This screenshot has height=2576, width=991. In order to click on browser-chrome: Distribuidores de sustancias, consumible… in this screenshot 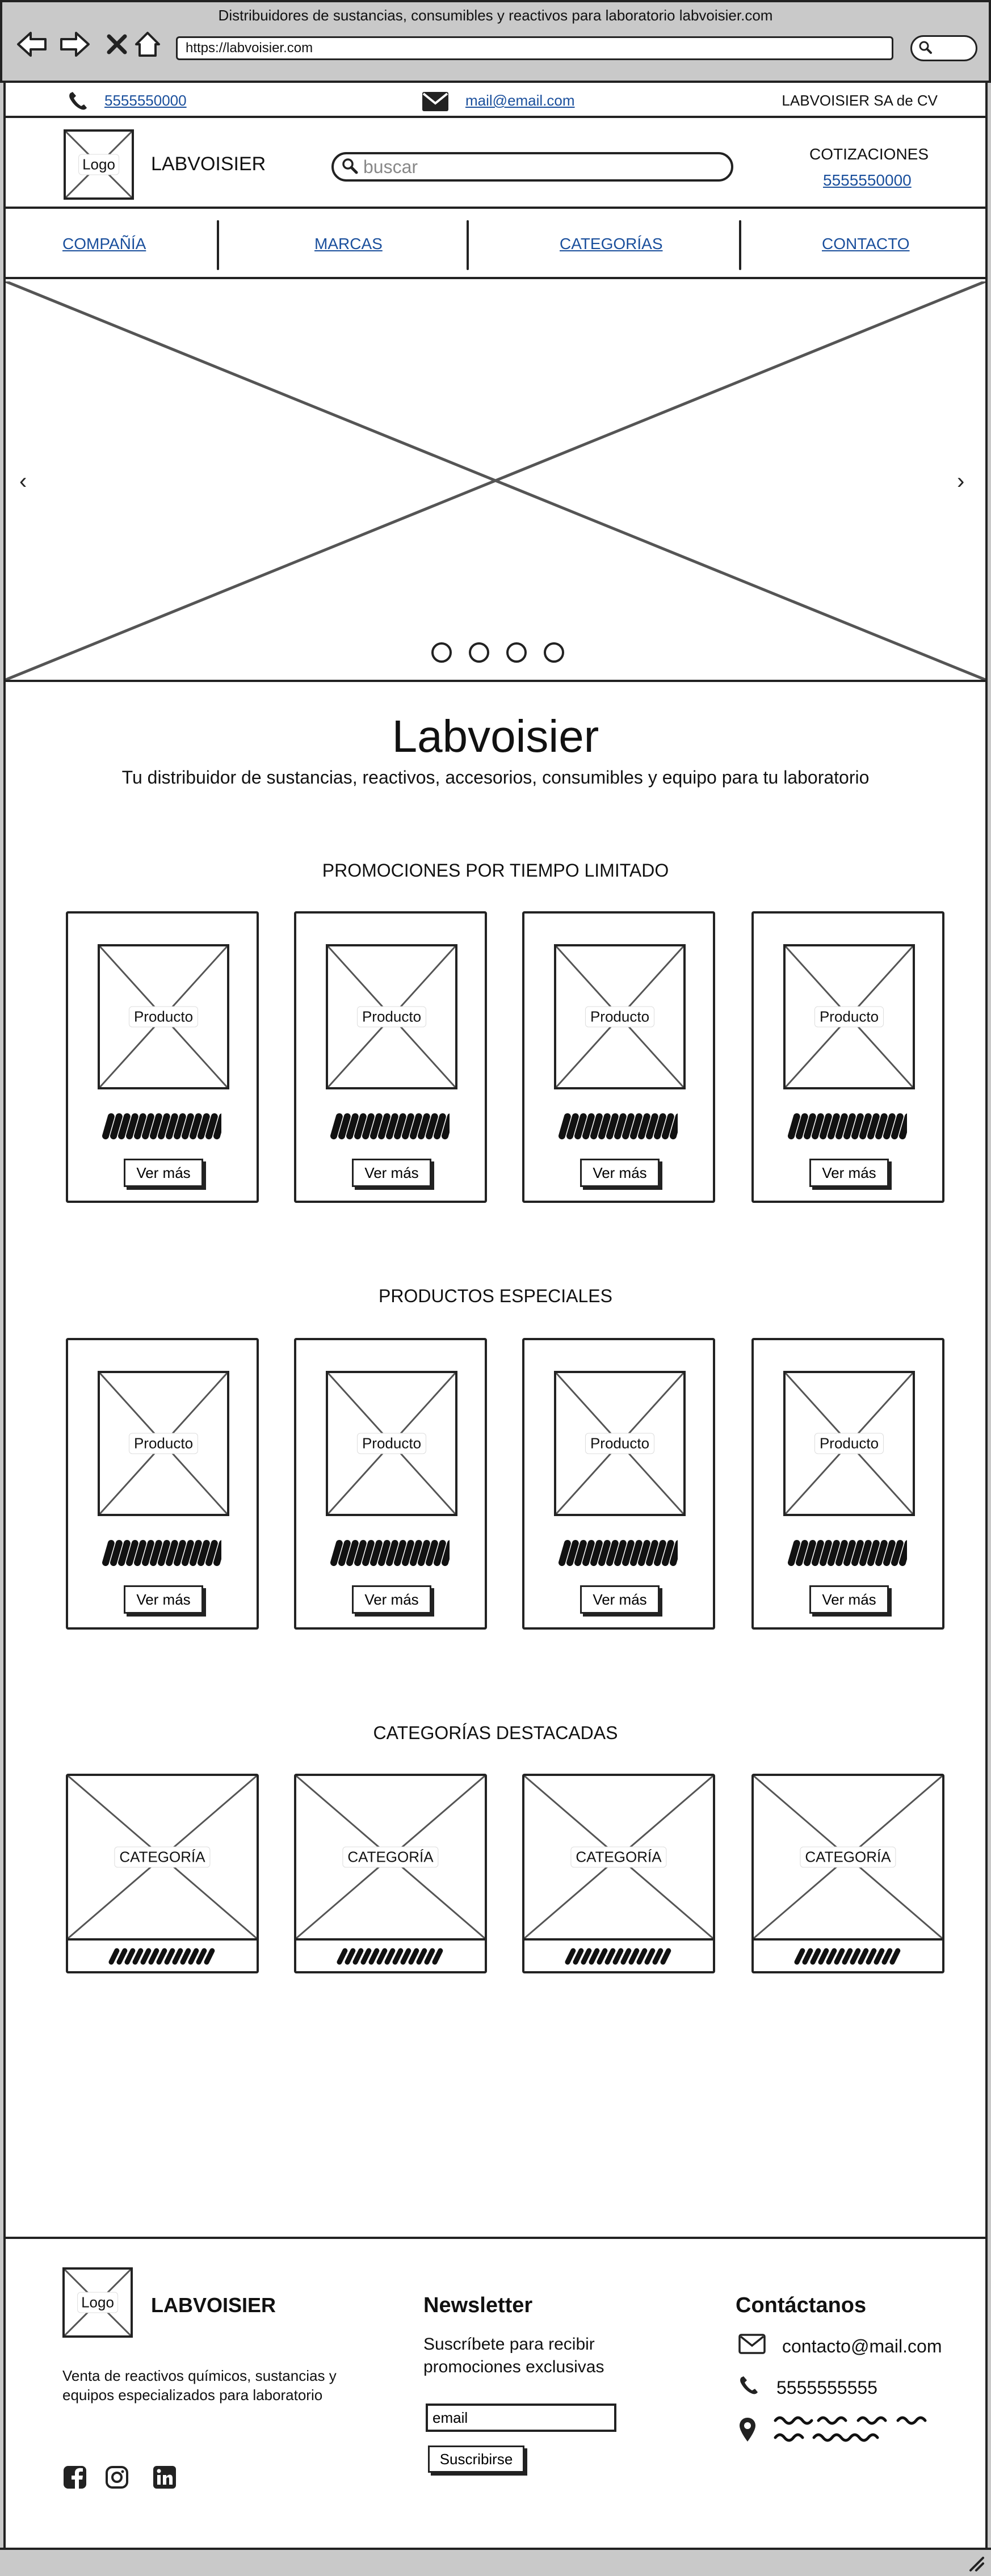, I will do `click(495, 41)`.